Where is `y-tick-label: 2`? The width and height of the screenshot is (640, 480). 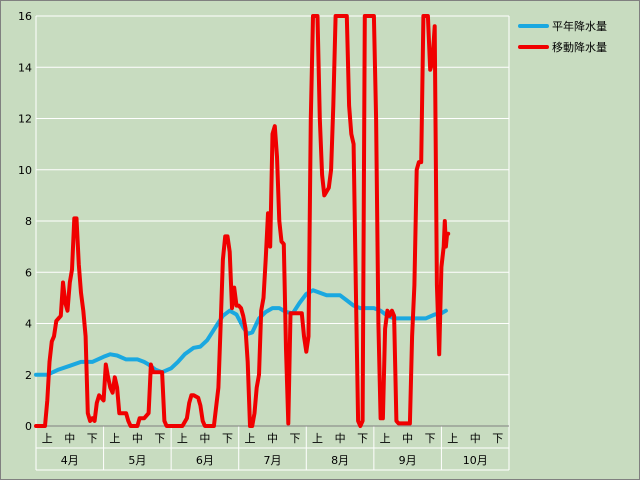
y-tick-label: 2 is located at coordinates (28, 375).